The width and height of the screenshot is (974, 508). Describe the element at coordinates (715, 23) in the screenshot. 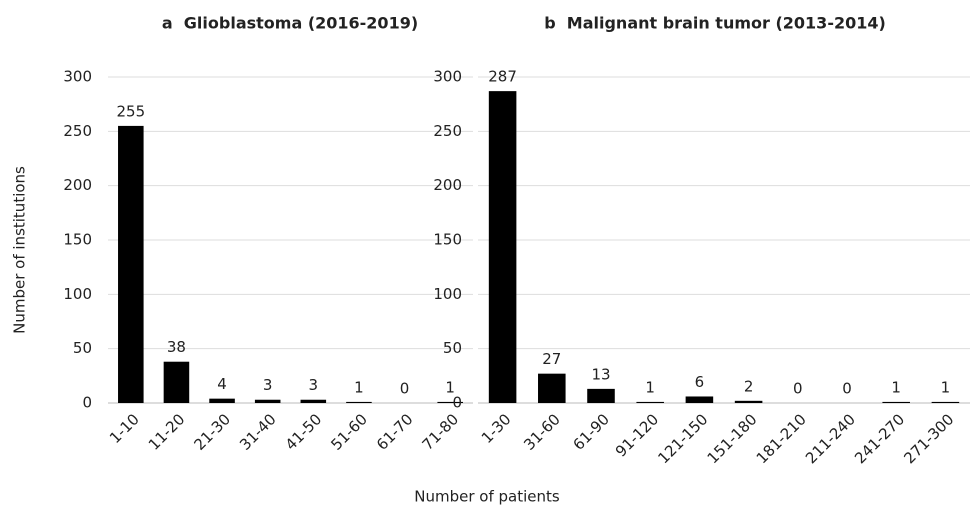

I see `chart-title: b Malignant brain tumor (2013-2014)` at that location.